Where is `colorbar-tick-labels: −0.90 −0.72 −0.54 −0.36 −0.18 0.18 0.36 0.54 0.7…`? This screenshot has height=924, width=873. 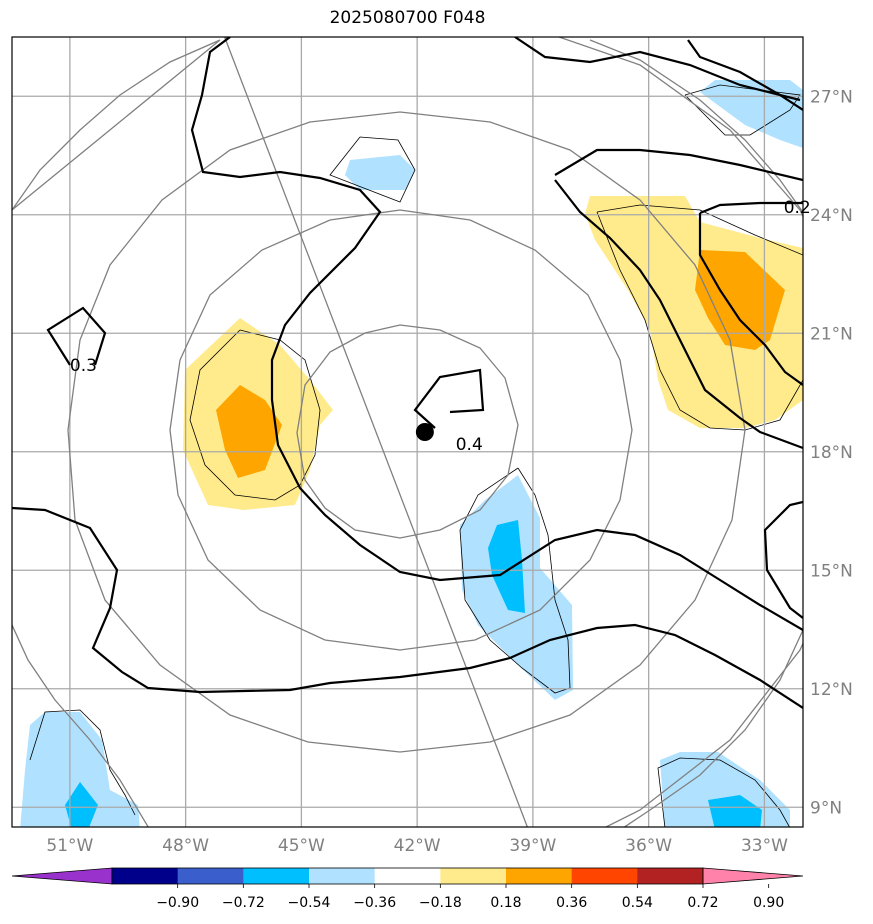 colorbar-tick-labels: −0.90 −0.72 −0.54 −0.36 −0.18 0.18 0.36 0.54 0.7… is located at coordinates (470, 897).